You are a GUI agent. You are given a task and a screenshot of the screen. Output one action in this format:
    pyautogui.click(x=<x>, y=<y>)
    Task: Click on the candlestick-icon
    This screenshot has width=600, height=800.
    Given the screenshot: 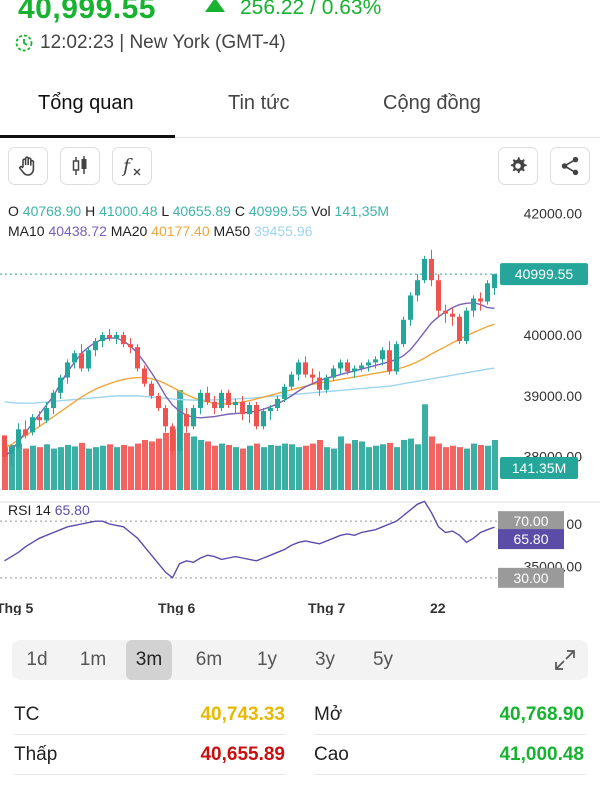 What is the action you would take?
    pyautogui.click(x=79, y=165)
    